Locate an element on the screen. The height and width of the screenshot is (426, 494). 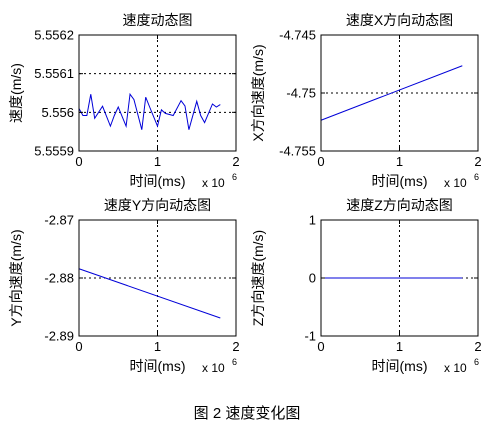
panel-4-y-tick-label-1: 0 is located at coordinates (312, 278).